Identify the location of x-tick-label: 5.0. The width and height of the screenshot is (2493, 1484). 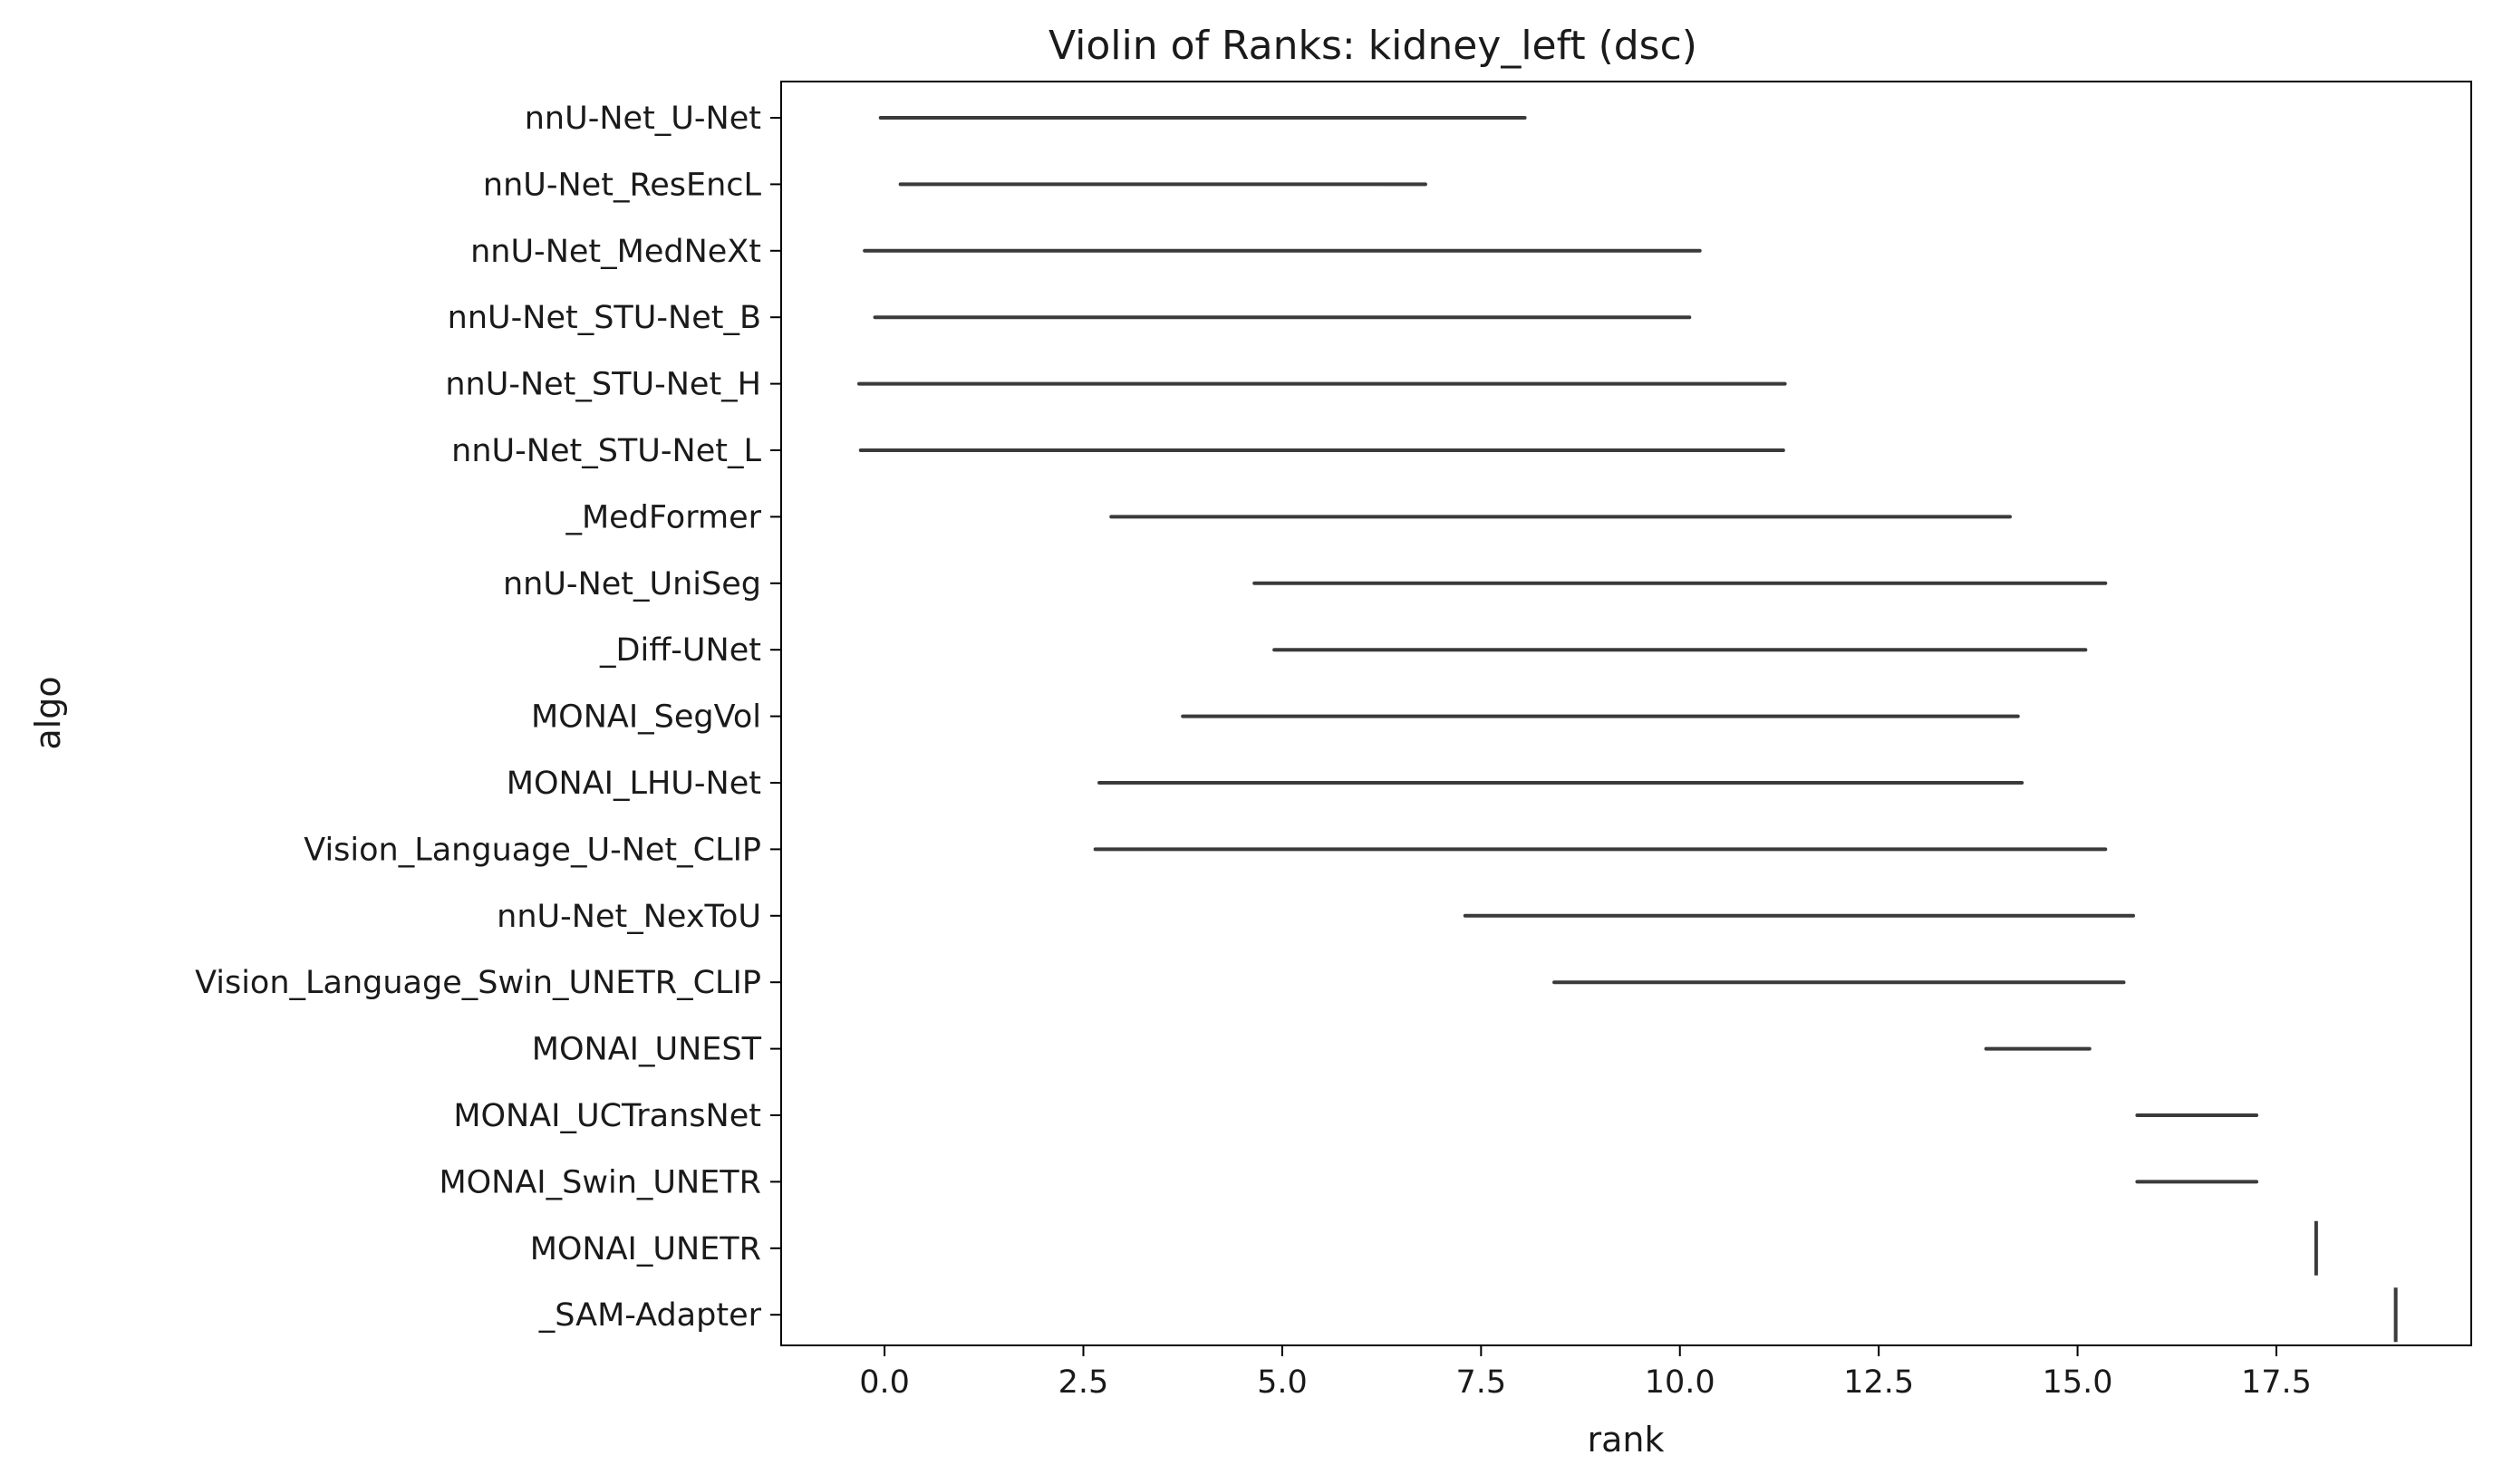
(1283, 1382).